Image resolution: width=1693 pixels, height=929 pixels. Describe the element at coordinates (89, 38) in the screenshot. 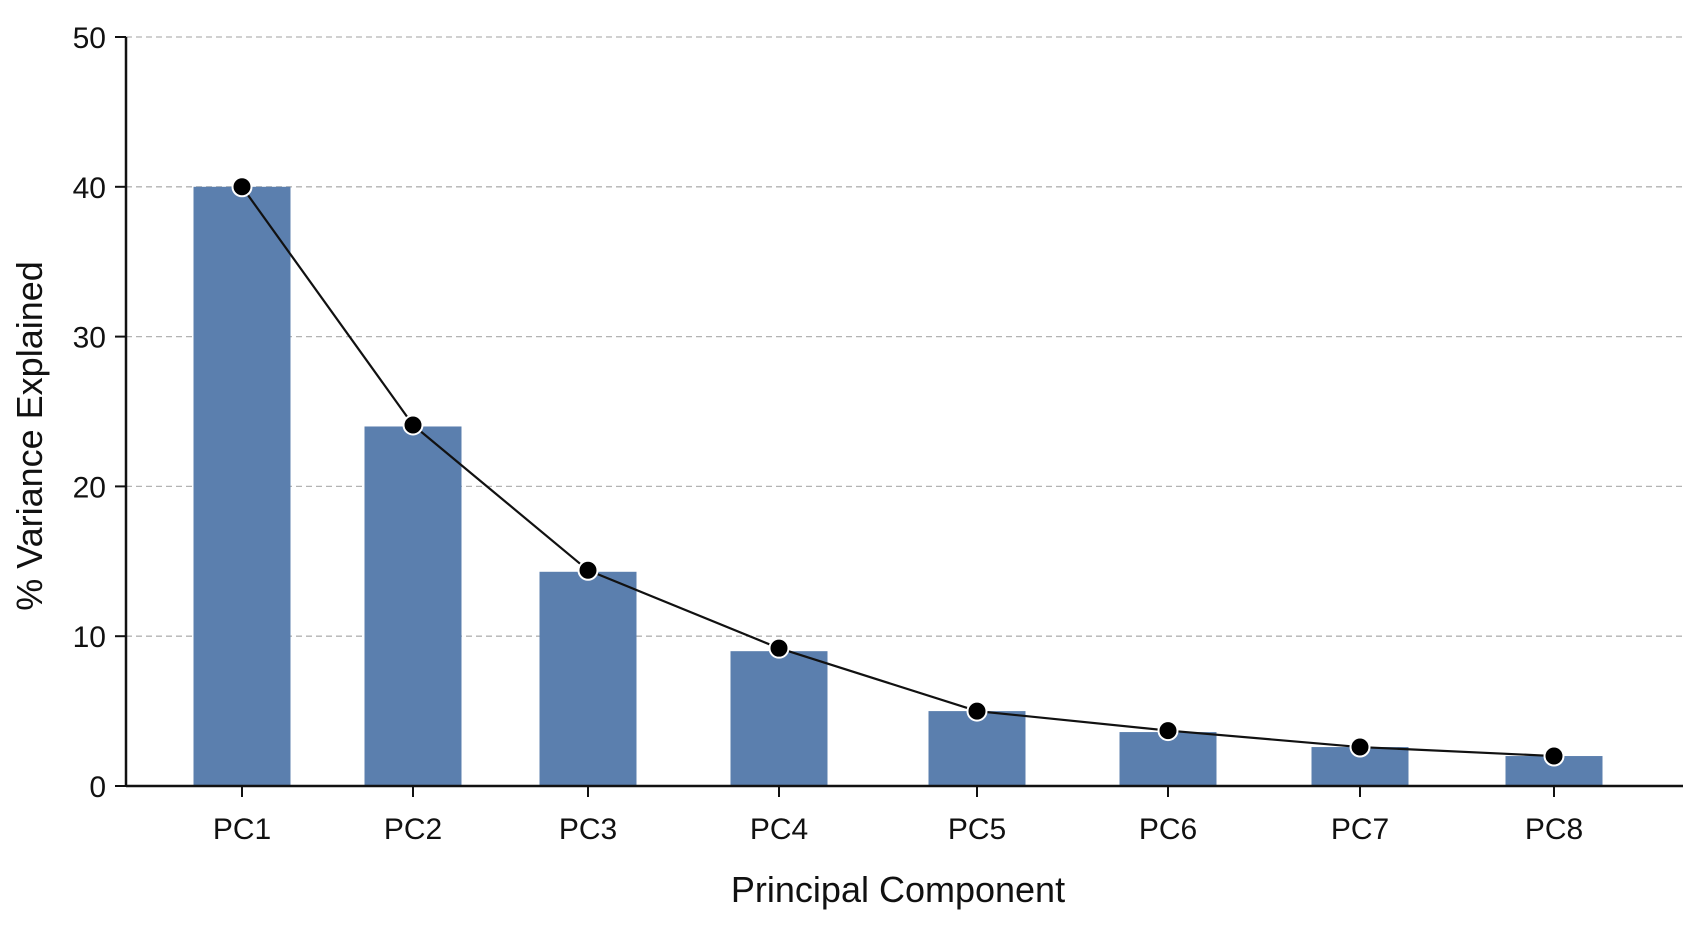

I see `y-tick-label: 50` at that location.